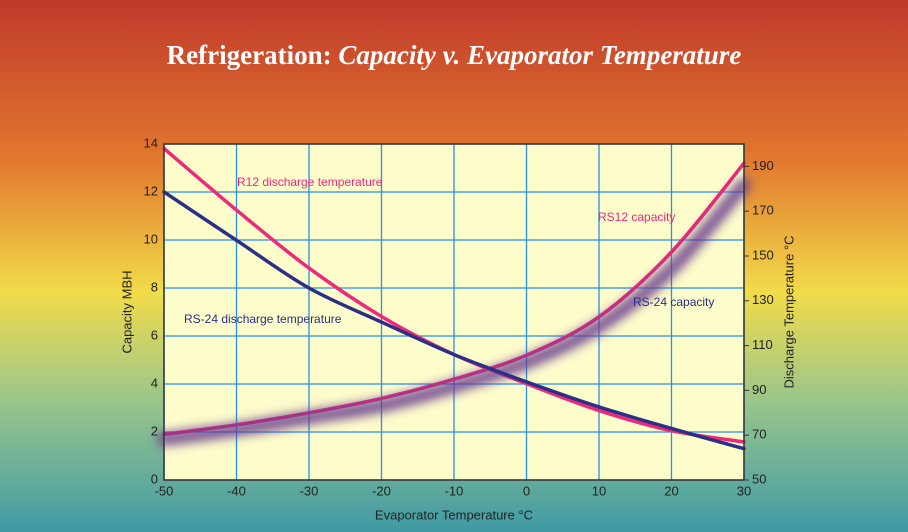 This screenshot has width=908, height=532. What do you see at coordinates (164, 490) in the screenshot?
I see `x-tick-label: -50` at bounding box center [164, 490].